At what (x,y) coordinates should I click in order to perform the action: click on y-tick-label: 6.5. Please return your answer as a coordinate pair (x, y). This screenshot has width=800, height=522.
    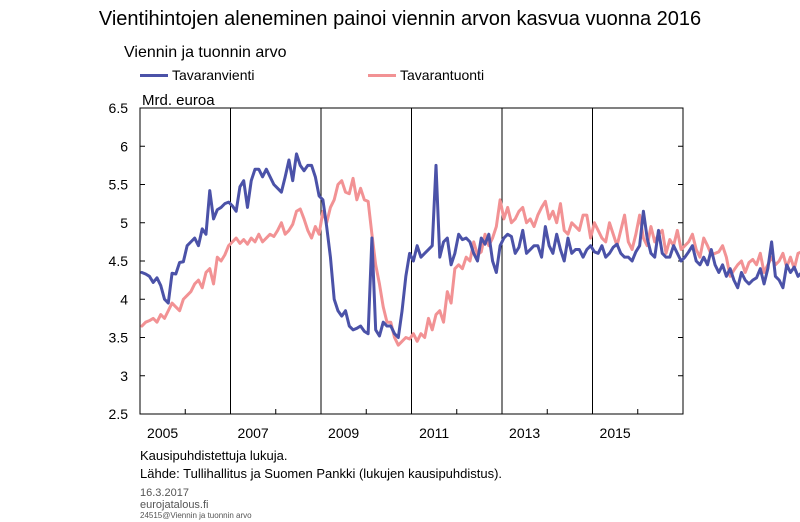
    Looking at the image, I should click on (119, 108).